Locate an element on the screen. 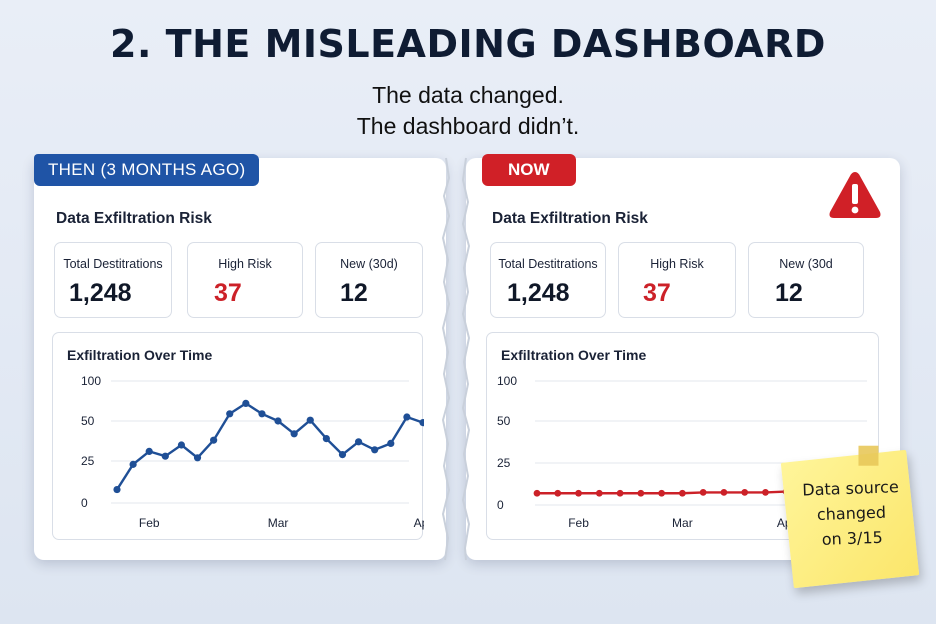 The height and width of the screenshot is (624, 936). chart-card: Exfiltration Over Time 100 50 25 0 Feb Mar Apr is located at coordinates (238, 436).